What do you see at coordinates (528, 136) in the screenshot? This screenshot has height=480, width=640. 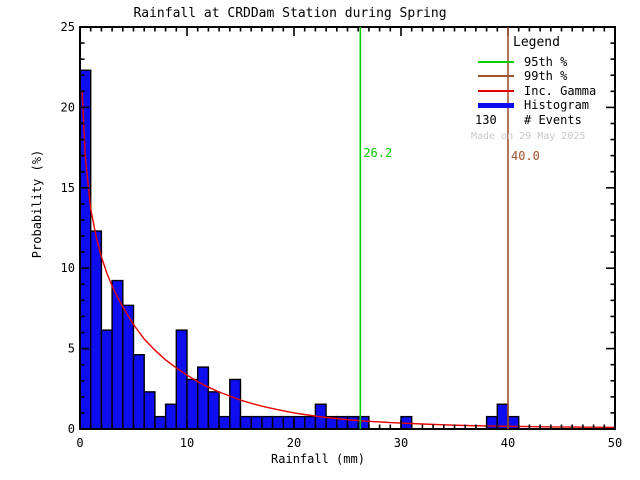 I see `watermark: Made on 29 May 2025` at bounding box center [528, 136].